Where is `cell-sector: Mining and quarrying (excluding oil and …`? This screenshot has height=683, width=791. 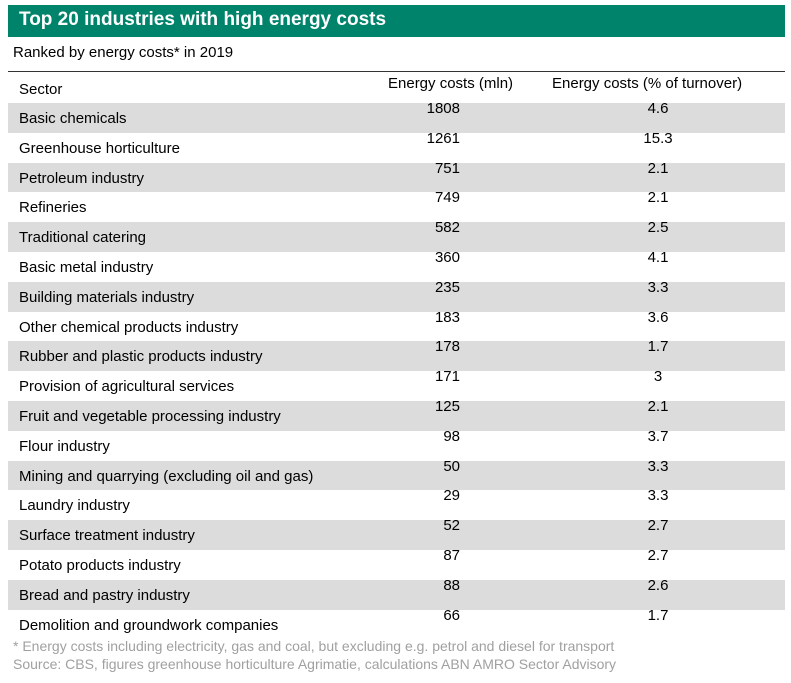 cell-sector: Mining and quarrying (excluding oil and … is located at coordinates (166, 476).